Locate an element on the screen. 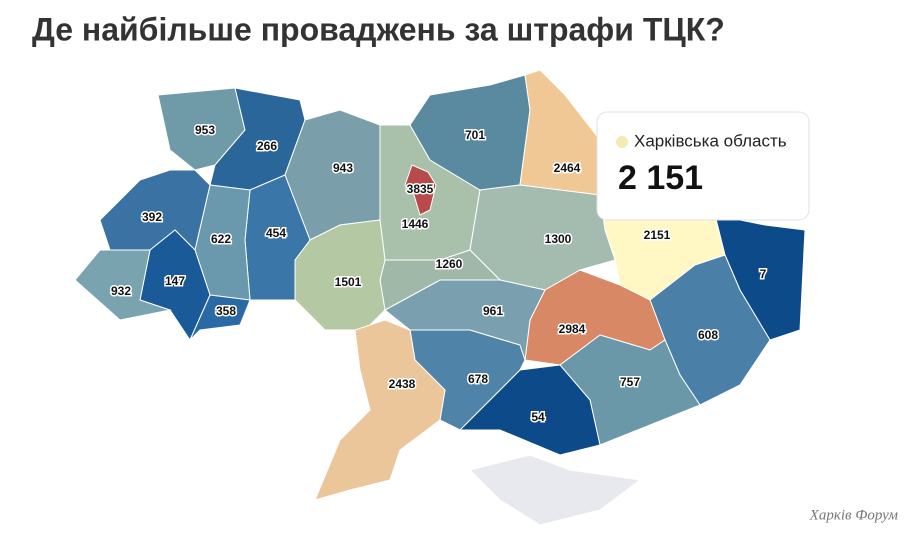  region-value: 953 is located at coordinates (205, 130).